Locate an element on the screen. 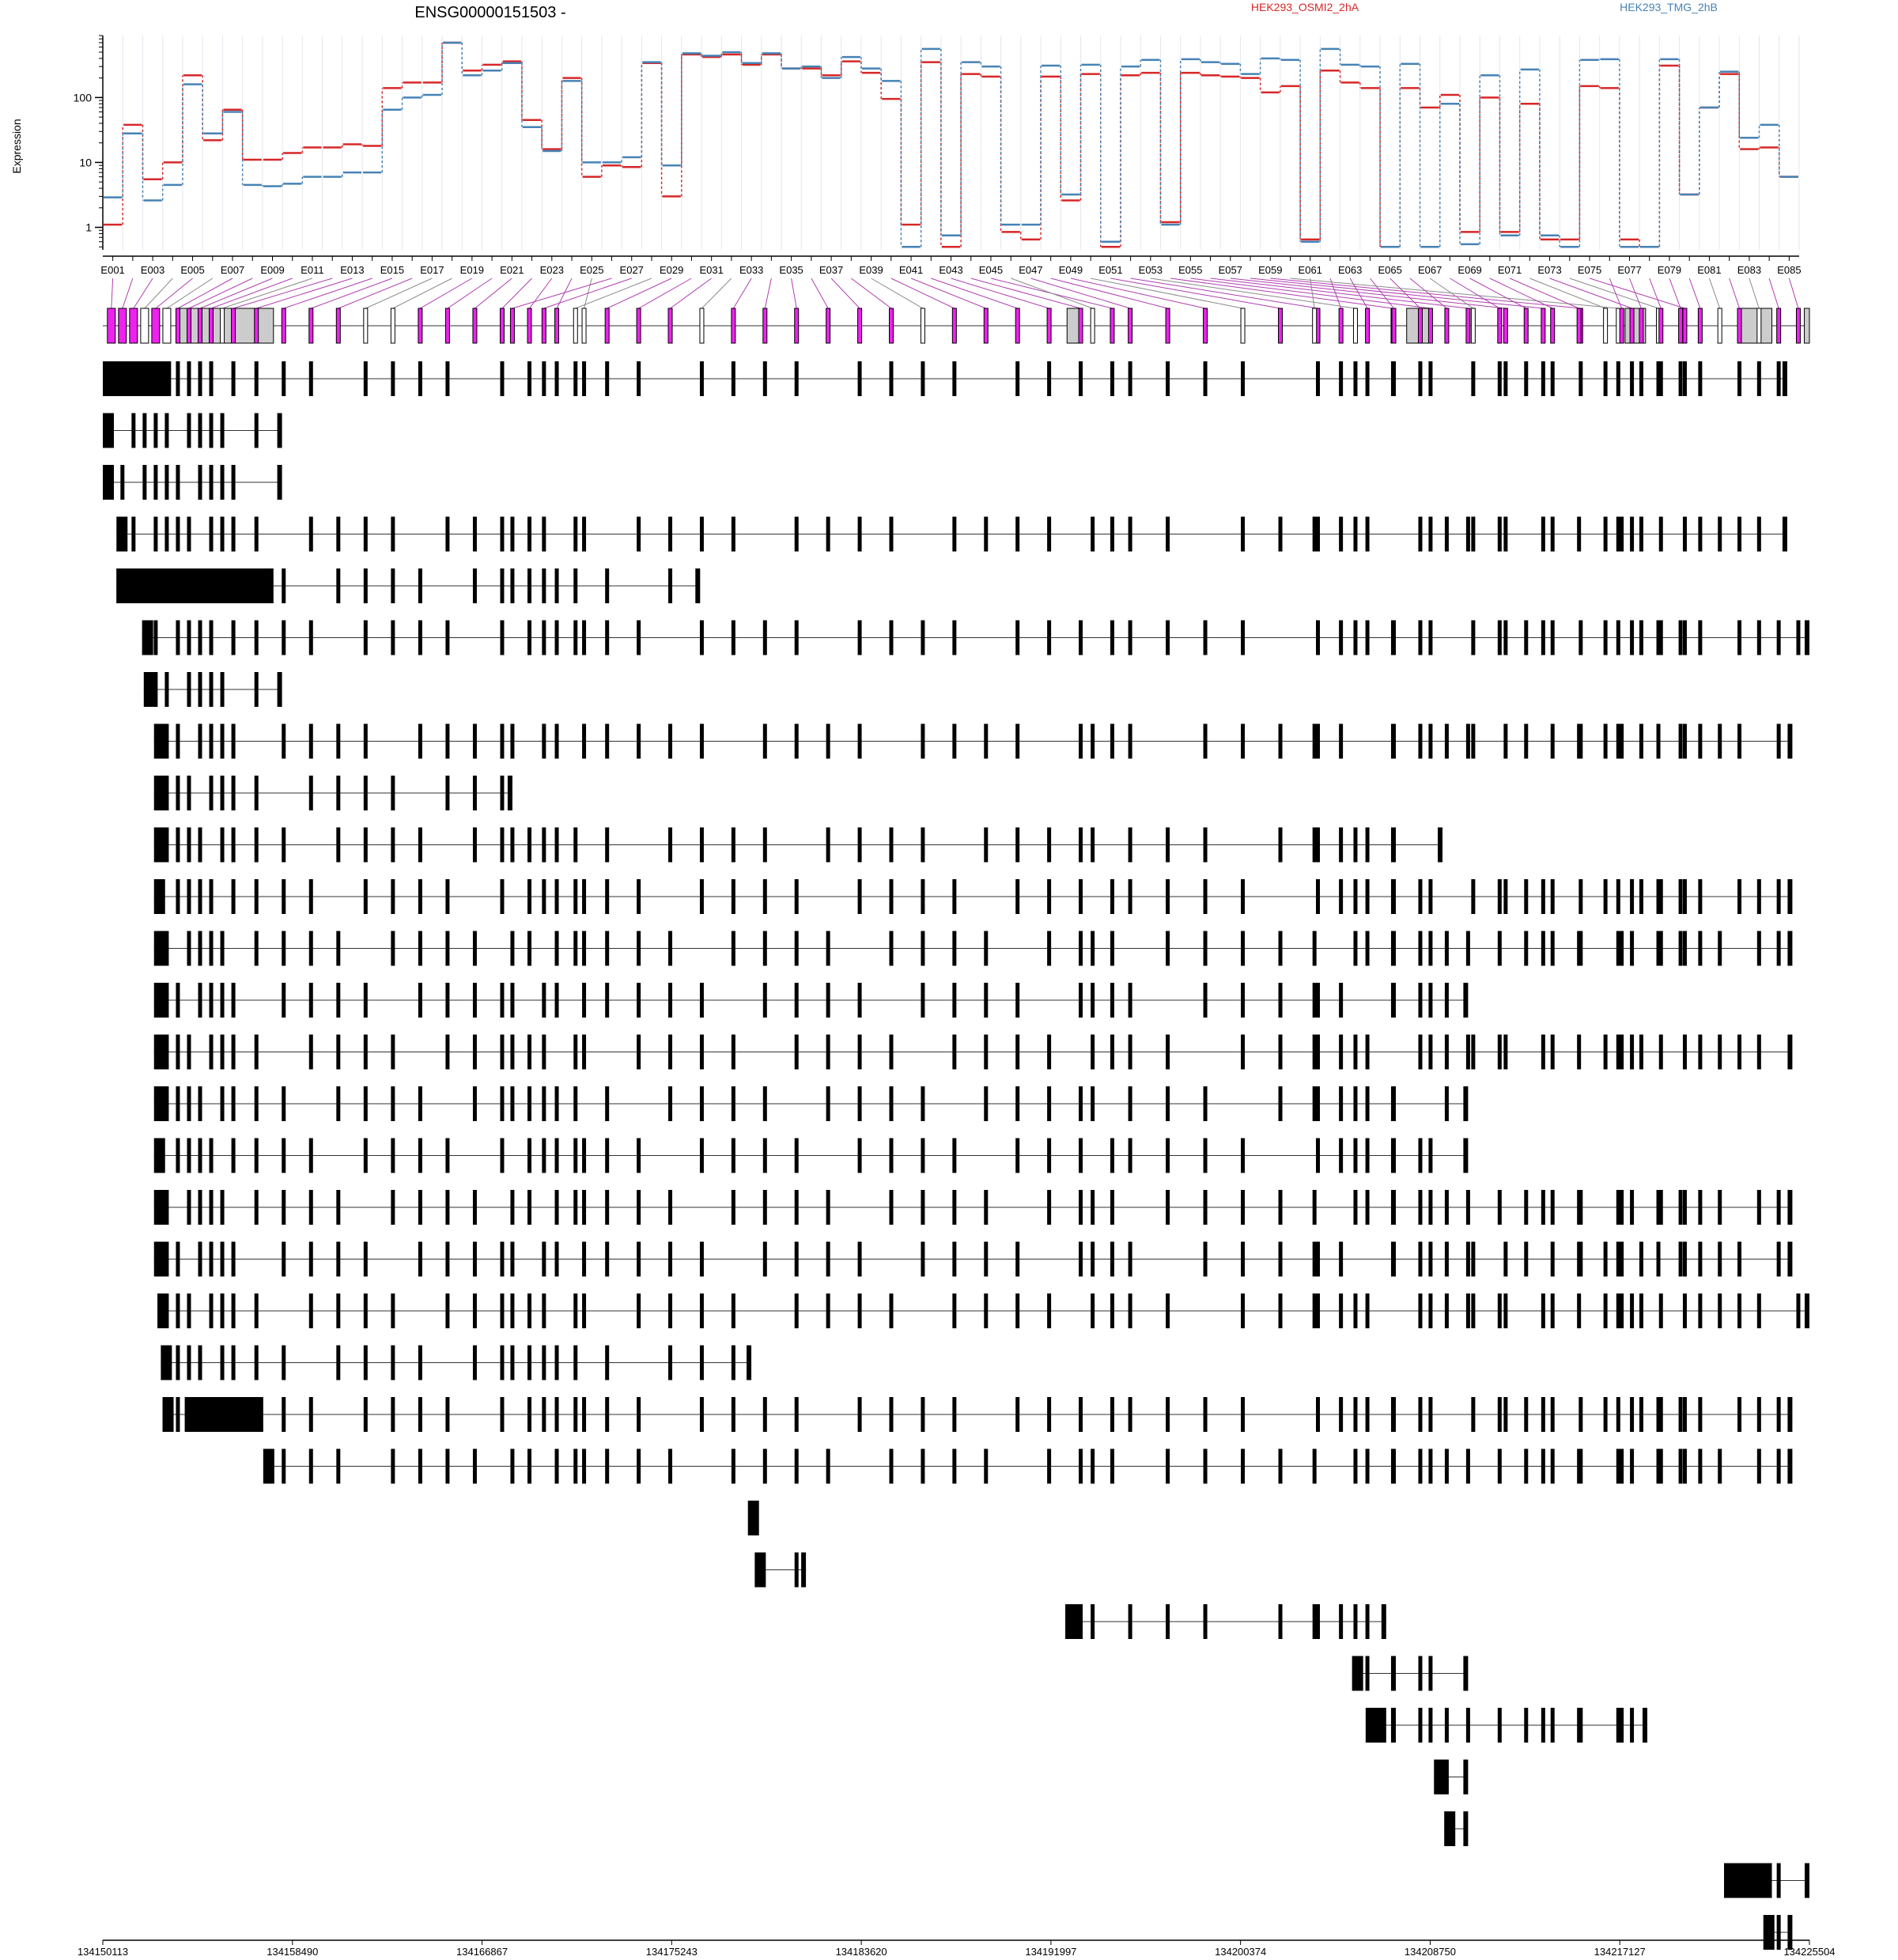  exon-label: E025 is located at coordinates (592, 270).